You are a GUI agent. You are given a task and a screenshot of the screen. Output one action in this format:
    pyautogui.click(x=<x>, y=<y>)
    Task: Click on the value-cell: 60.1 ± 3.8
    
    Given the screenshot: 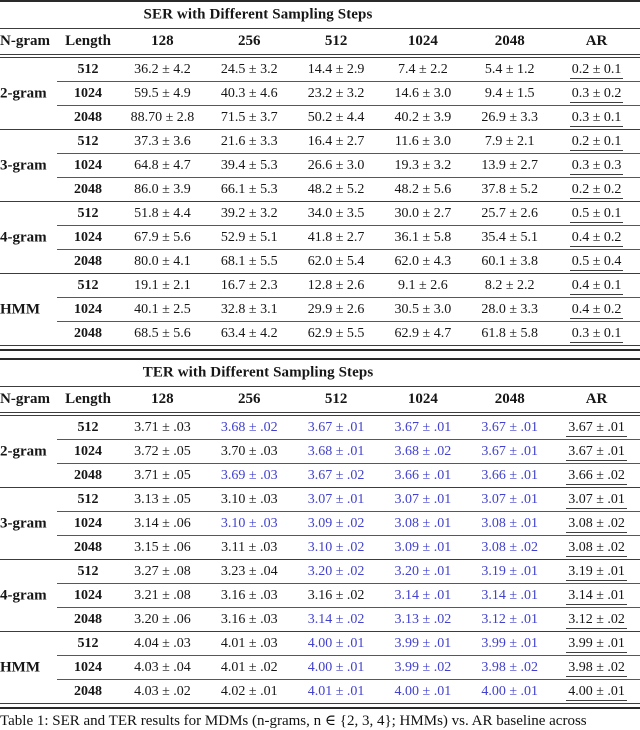 What is the action you would take?
    pyautogui.click(x=510, y=261)
    